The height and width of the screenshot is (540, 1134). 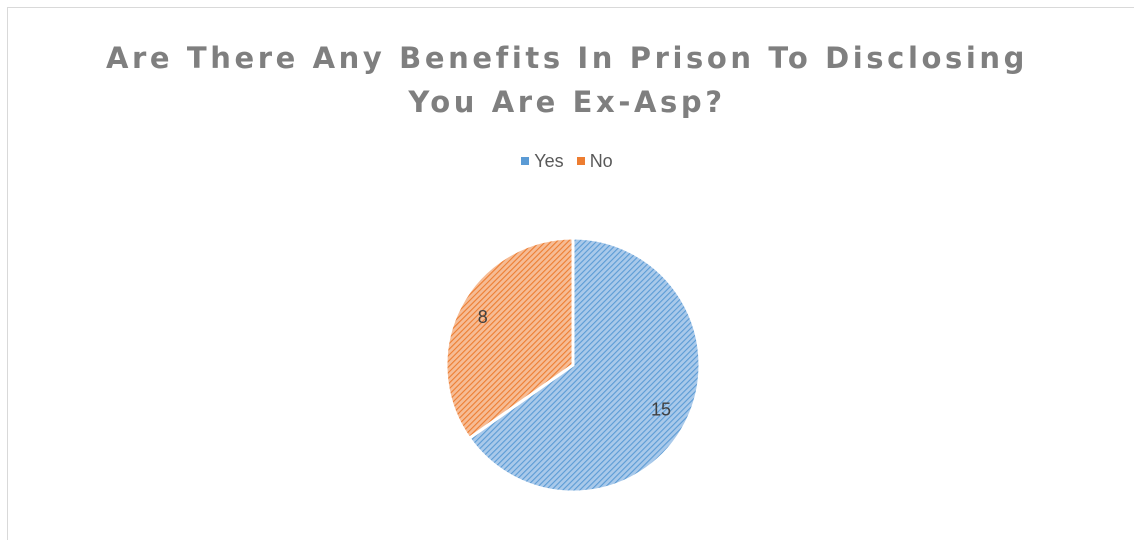 I want to click on legend-item-no: No, so click(x=594, y=161).